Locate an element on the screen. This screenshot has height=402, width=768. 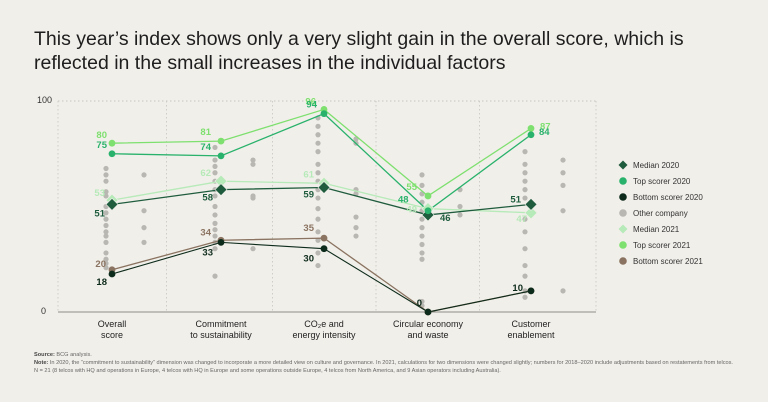
data-label-median2020: 58 is located at coordinates (207, 198).